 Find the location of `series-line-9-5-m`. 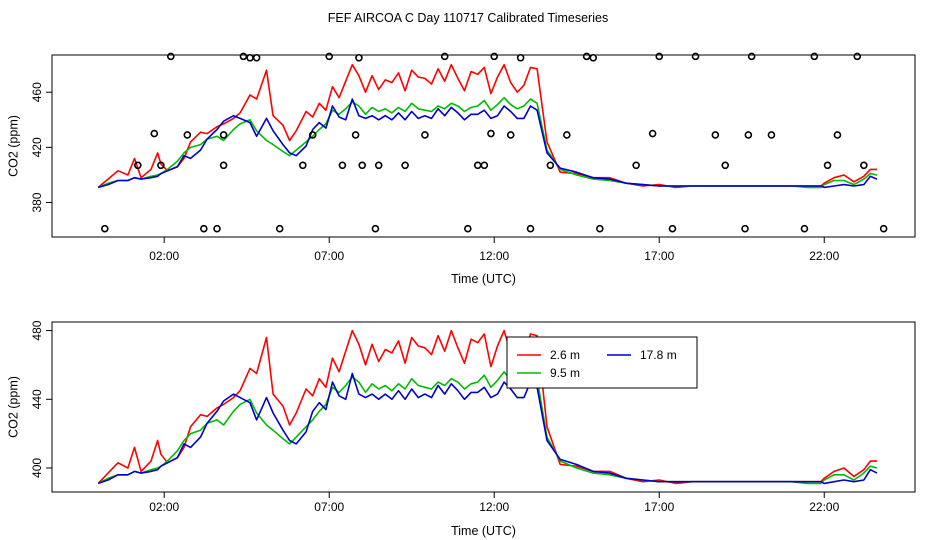

series-line-9-5-m is located at coordinates (487, 142).